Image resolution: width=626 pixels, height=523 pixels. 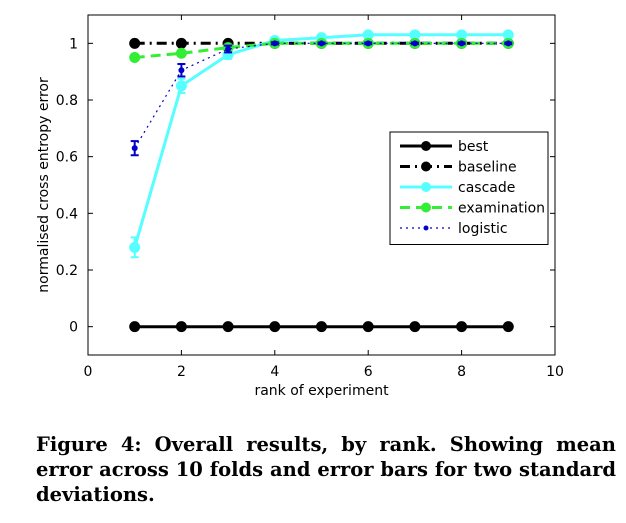 What do you see at coordinates (501, 209) in the screenshot?
I see `legend-label: examination` at bounding box center [501, 209].